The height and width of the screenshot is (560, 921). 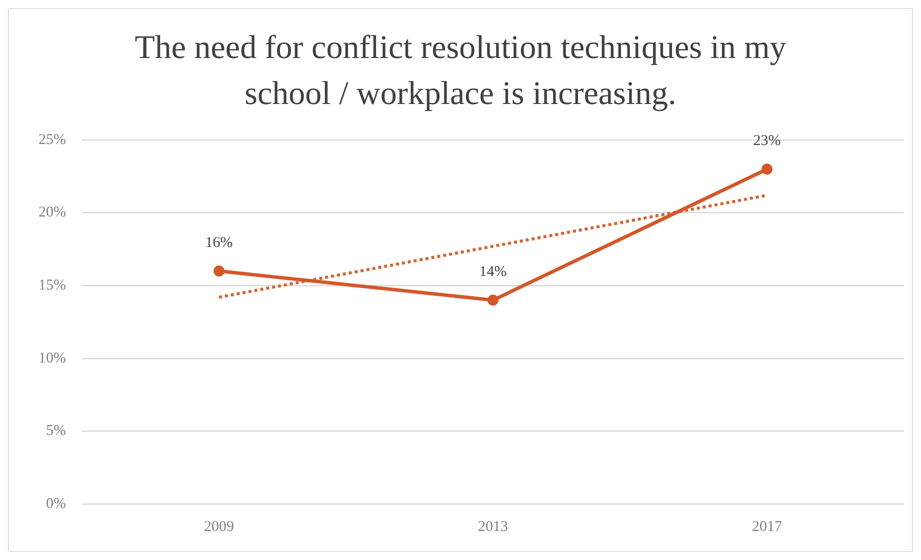 What do you see at coordinates (767, 141) in the screenshot?
I see `data-label: 23%` at bounding box center [767, 141].